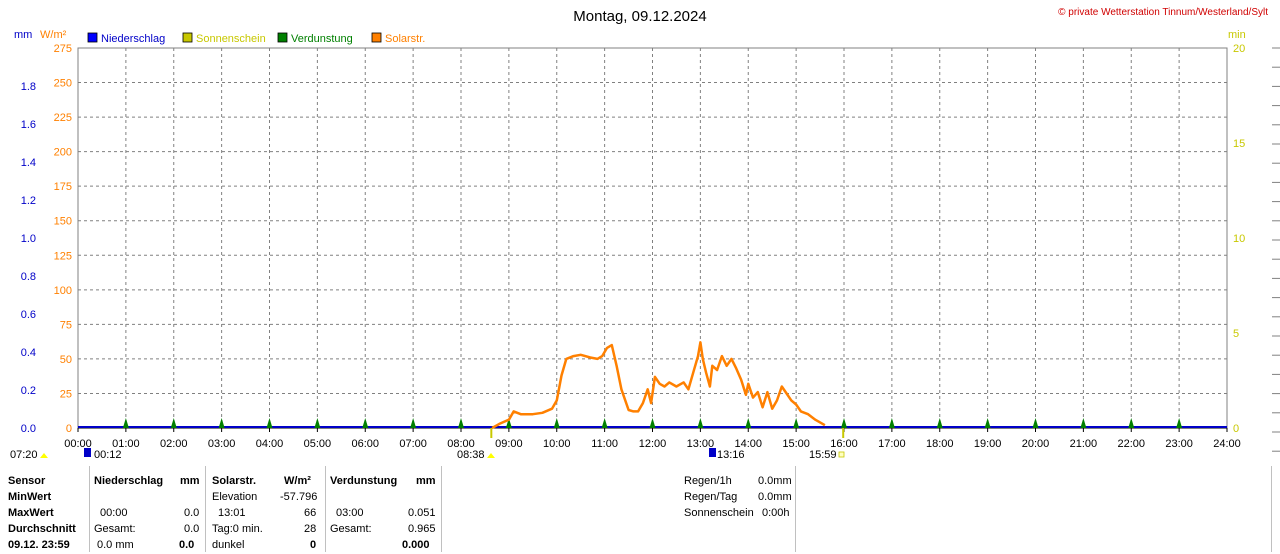 Image resolution: width=1280 pixels, height=554 pixels. I want to click on x-tick-label: 05:00, so click(318, 444).